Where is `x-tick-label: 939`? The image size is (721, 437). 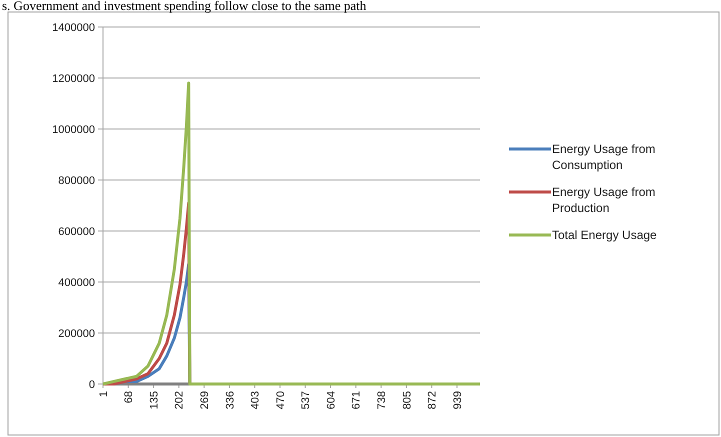
x-tick-label: 939 is located at coordinates (458, 400).